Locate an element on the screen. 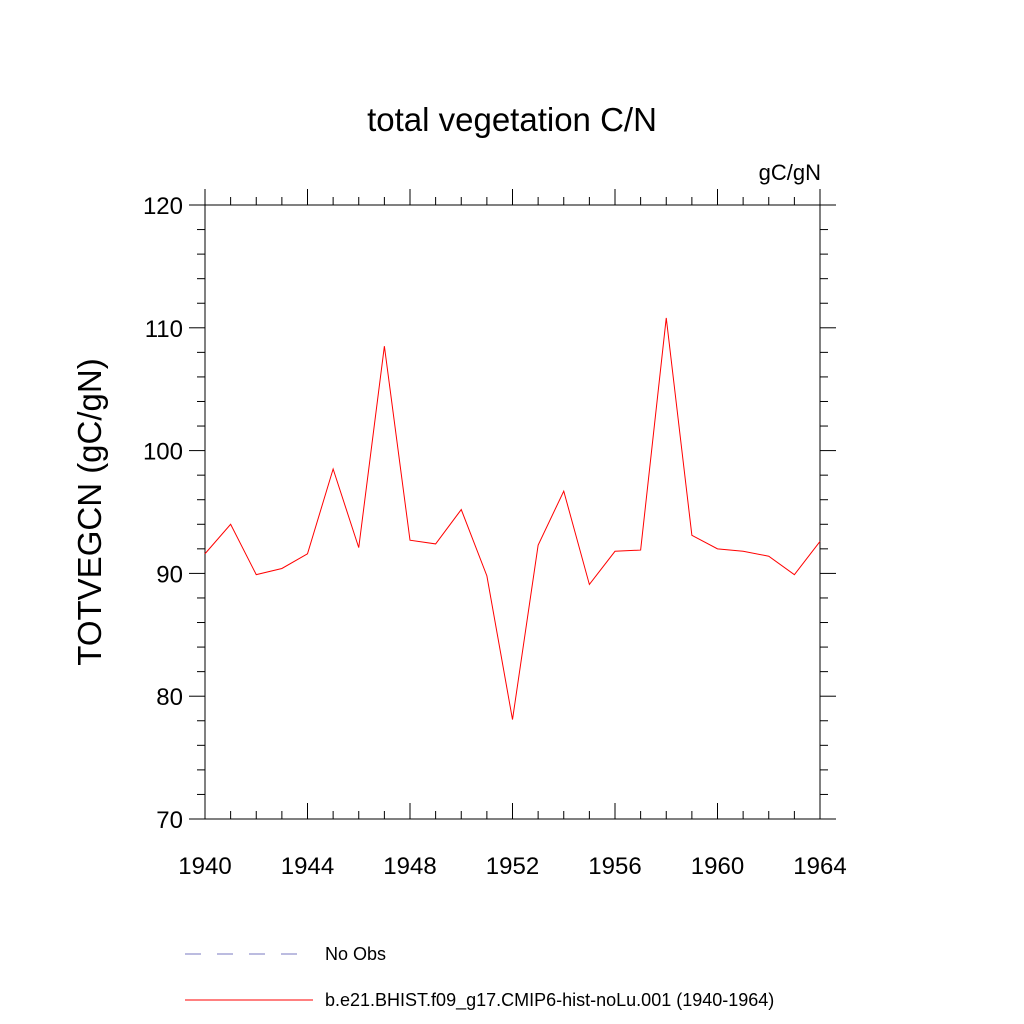  units-label: gC/gN is located at coordinates (790, 172).